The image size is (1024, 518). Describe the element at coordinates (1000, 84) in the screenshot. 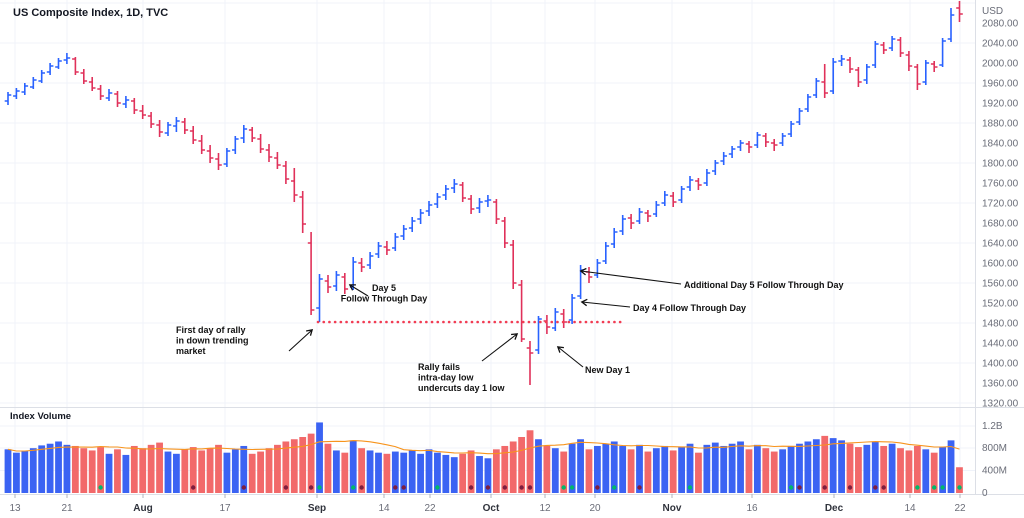

I see `axis-label: 1960.00` at that location.